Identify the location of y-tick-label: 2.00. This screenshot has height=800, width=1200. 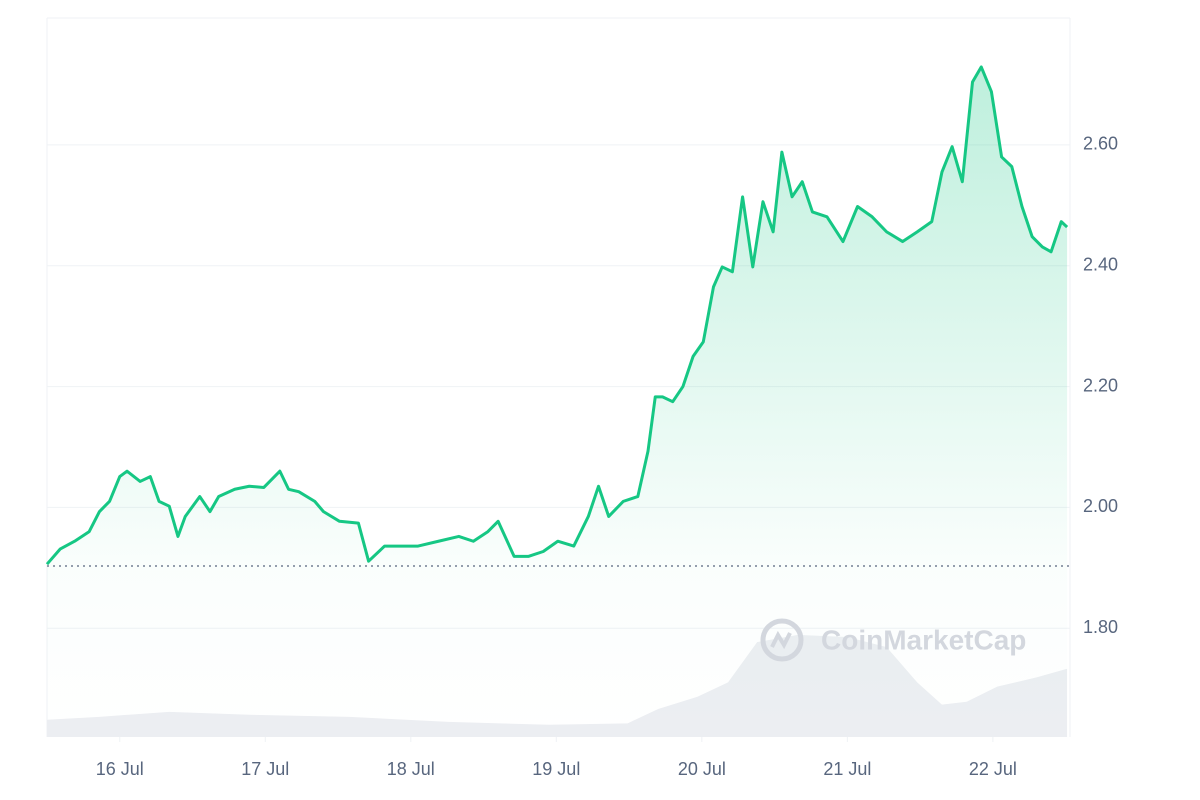
(1100, 506).